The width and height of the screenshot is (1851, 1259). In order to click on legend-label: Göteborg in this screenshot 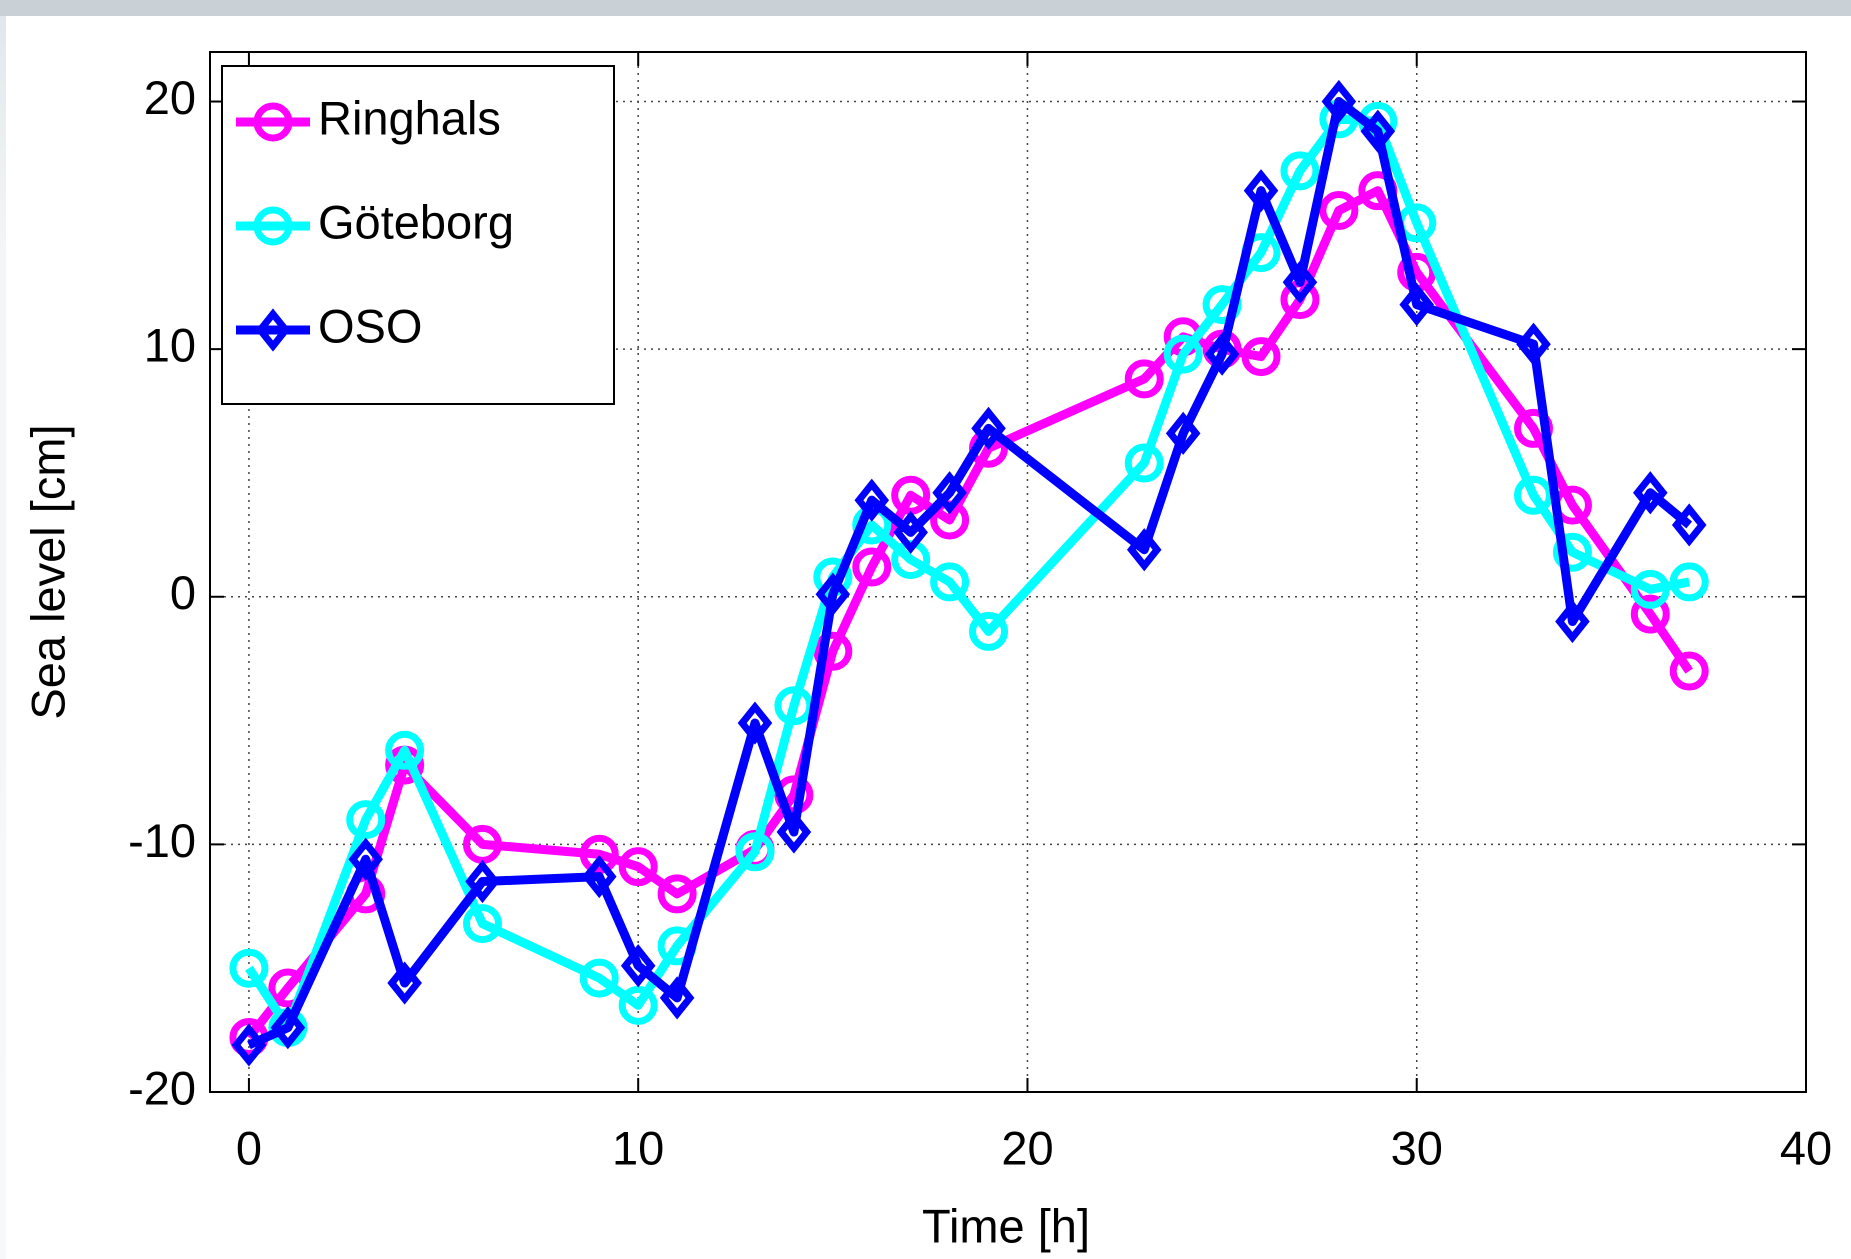, I will do `click(416, 221)`.